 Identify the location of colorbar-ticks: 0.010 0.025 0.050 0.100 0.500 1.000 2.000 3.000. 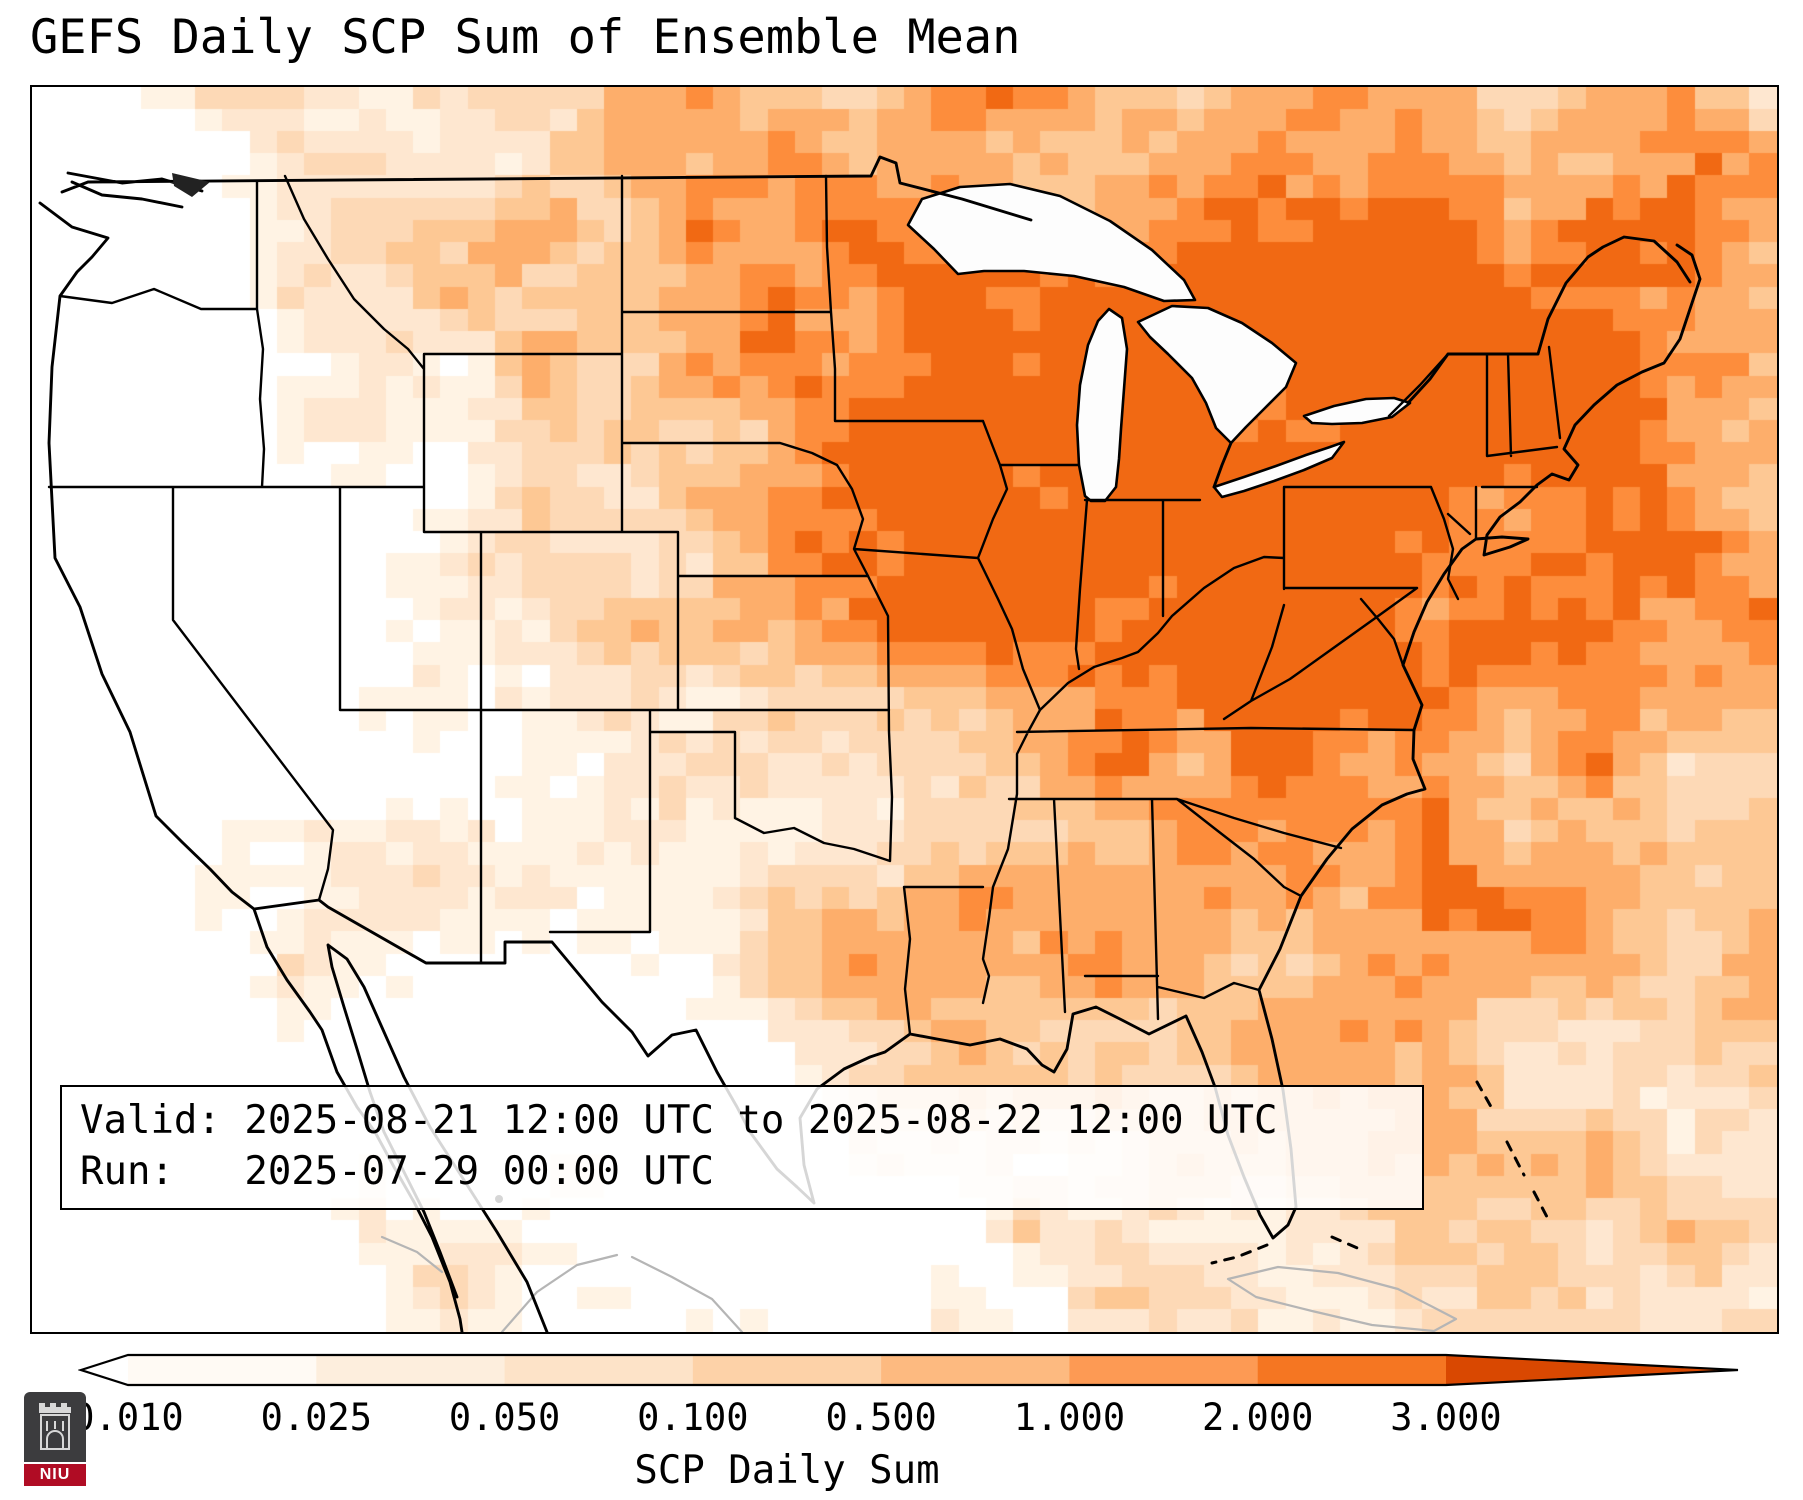
(907, 1419).